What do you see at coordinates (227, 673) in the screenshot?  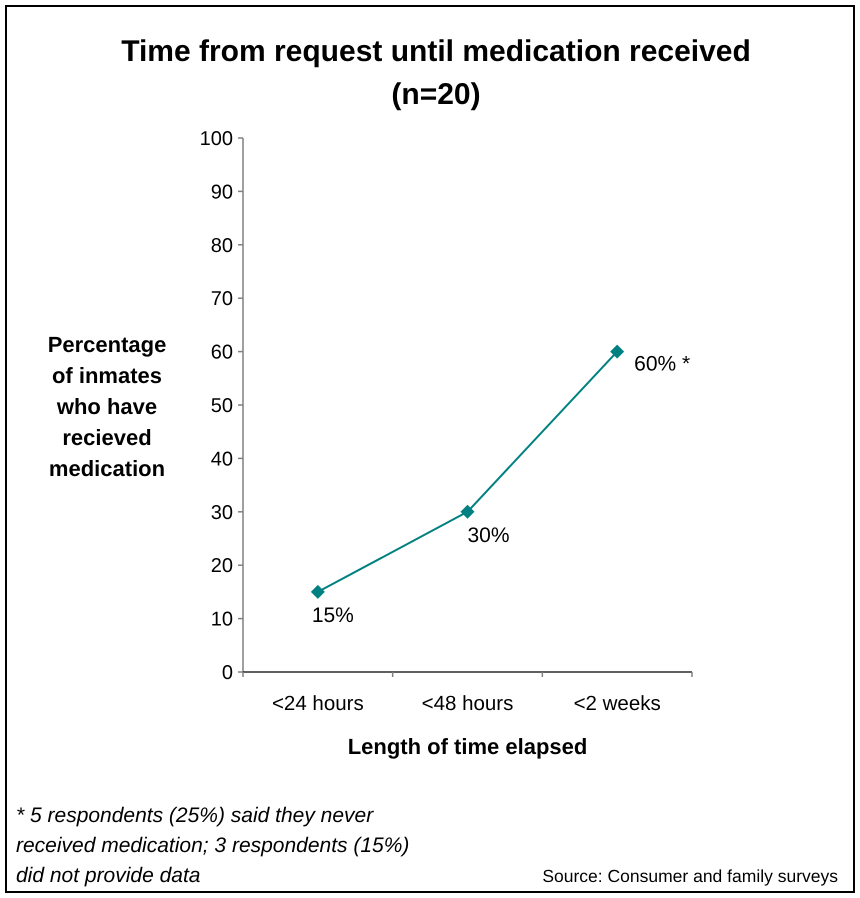 I see `y-tick-label: 0` at bounding box center [227, 673].